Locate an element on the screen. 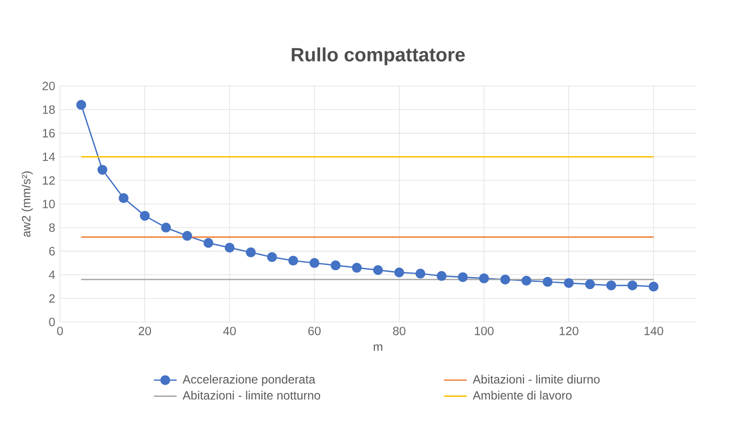 Image resolution: width=753 pixels, height=434 pixels. y-tick-label: 16 is located at coordinates (48, 133).